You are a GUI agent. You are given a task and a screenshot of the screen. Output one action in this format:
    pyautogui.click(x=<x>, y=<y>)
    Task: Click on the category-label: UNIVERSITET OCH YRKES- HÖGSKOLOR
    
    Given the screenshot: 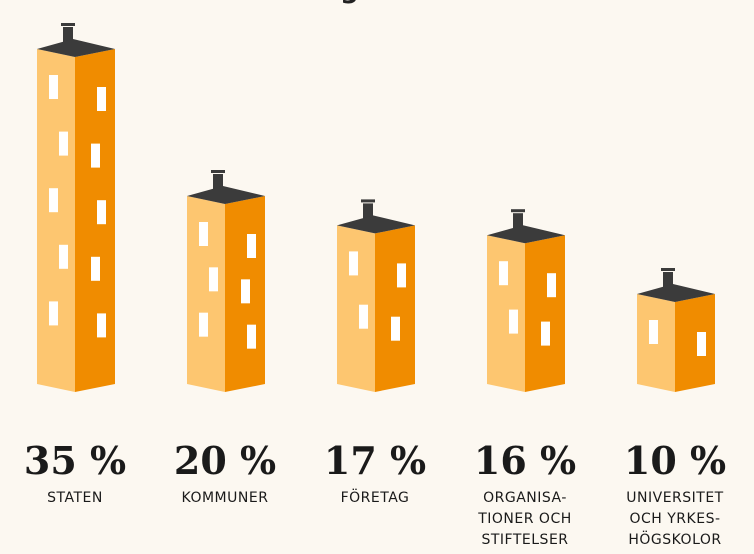 What is the action you would take?
    pyautogui.click(x=675, y=519)
    